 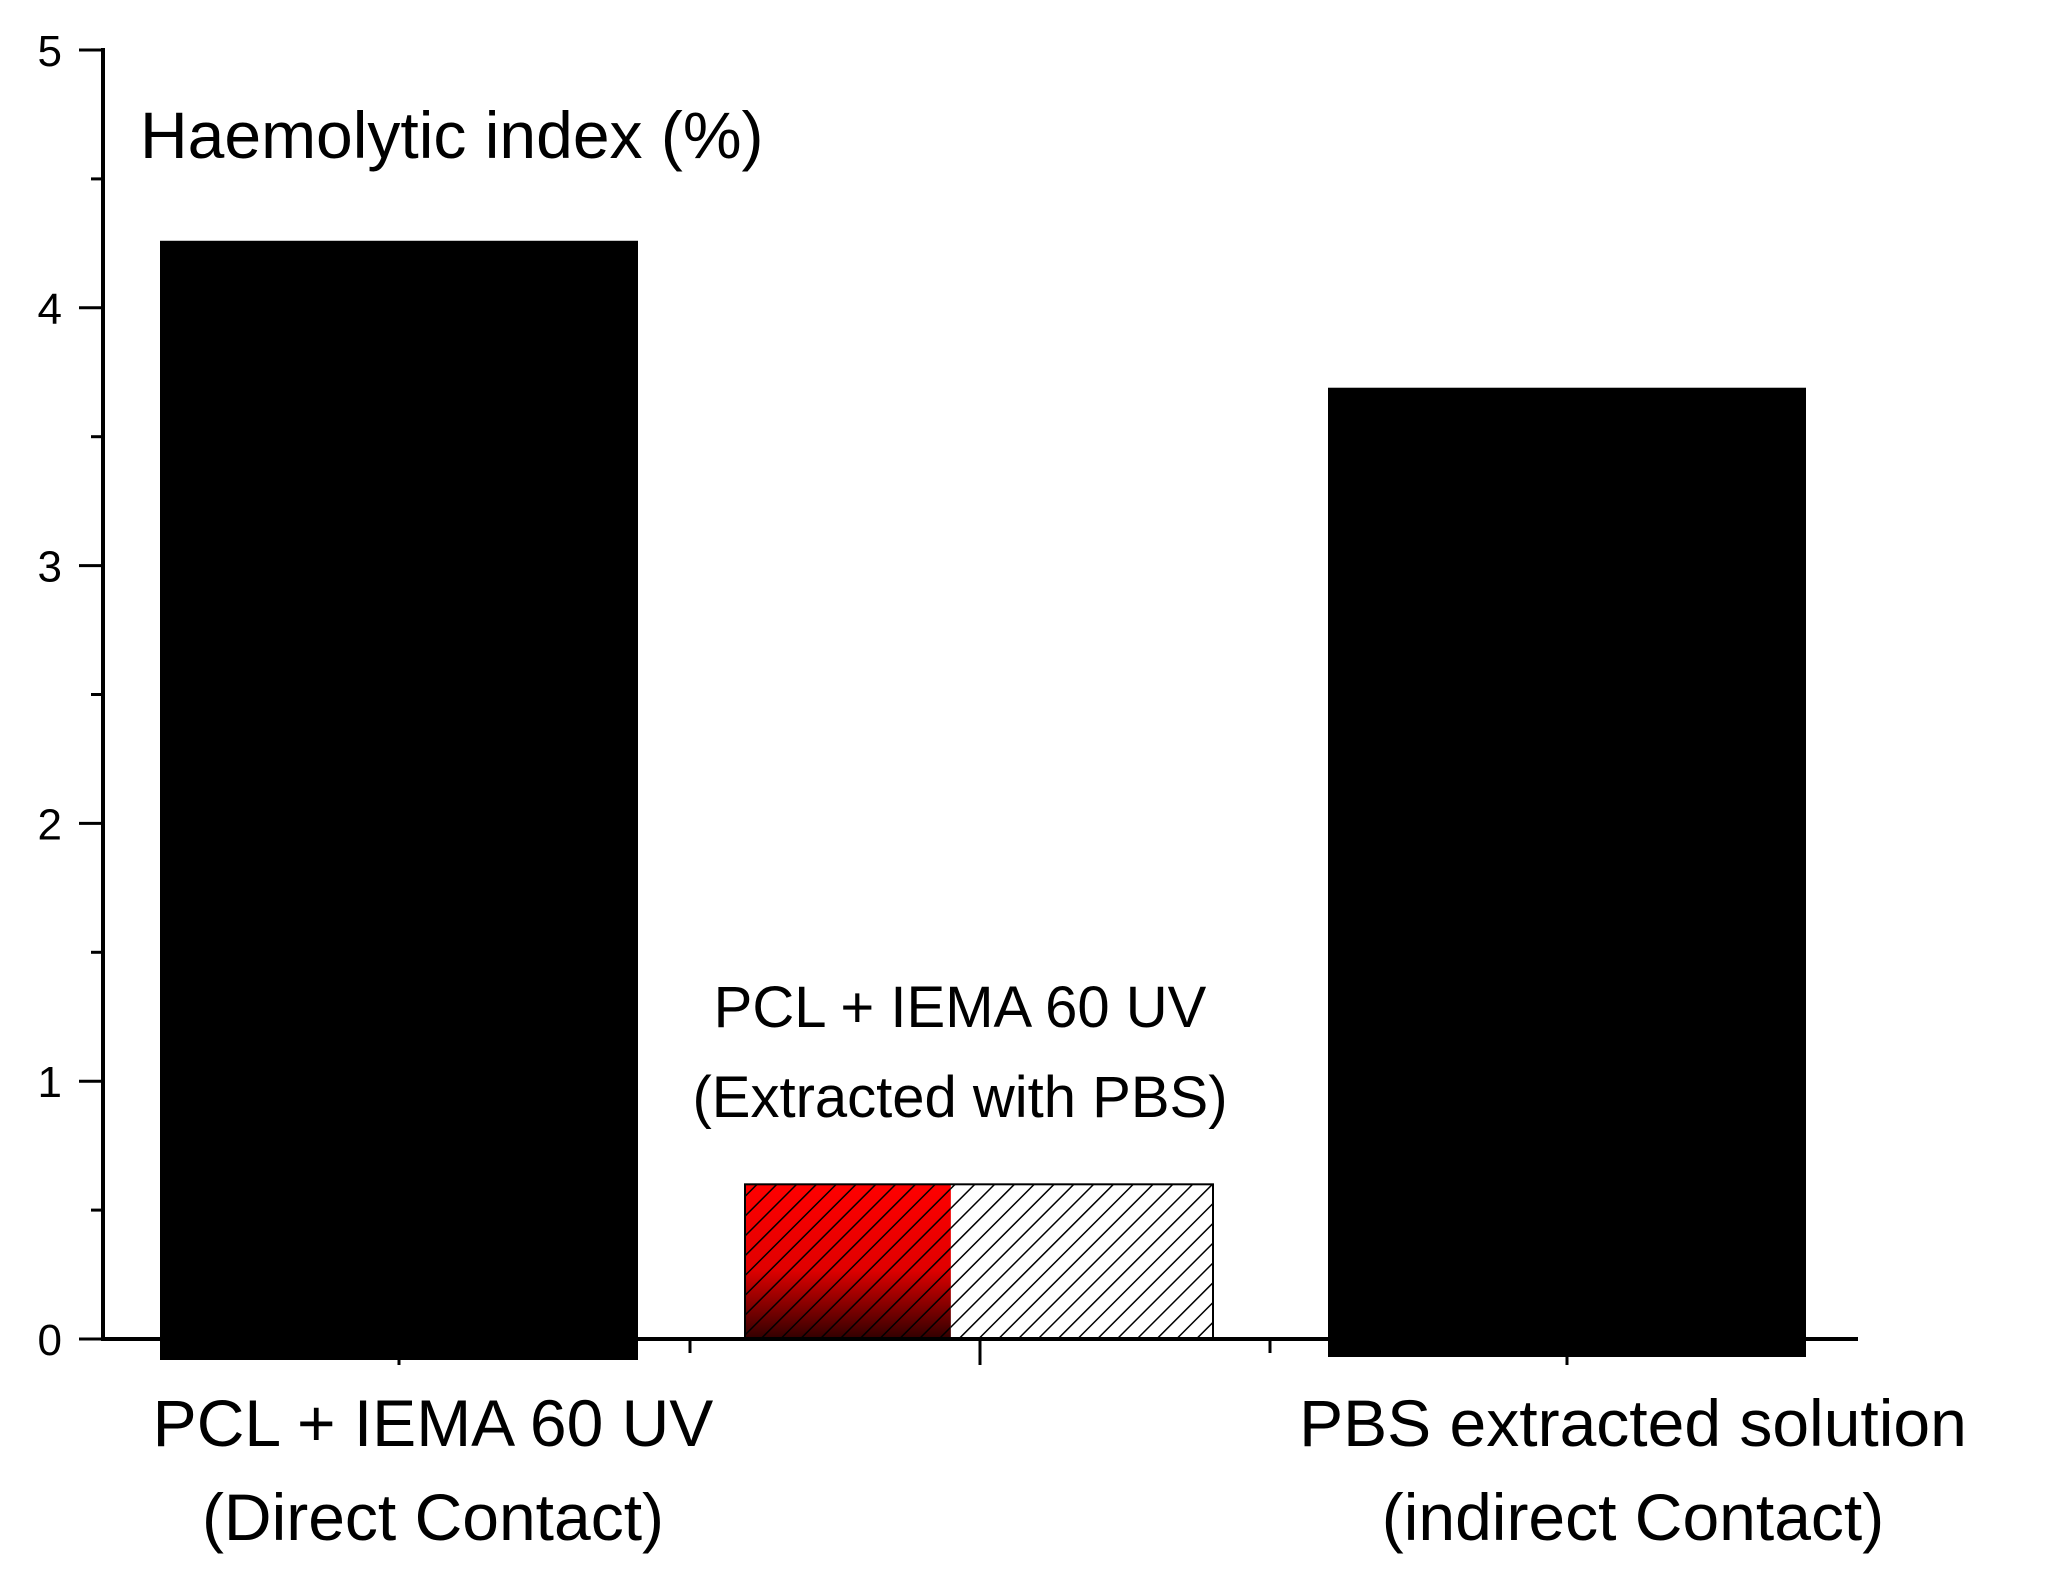 What do you see at coordinates (433, 1517) in the screenshot?
I see `category-label-1-line2: (Direct Contact)` at bounding box center [433, 1517].